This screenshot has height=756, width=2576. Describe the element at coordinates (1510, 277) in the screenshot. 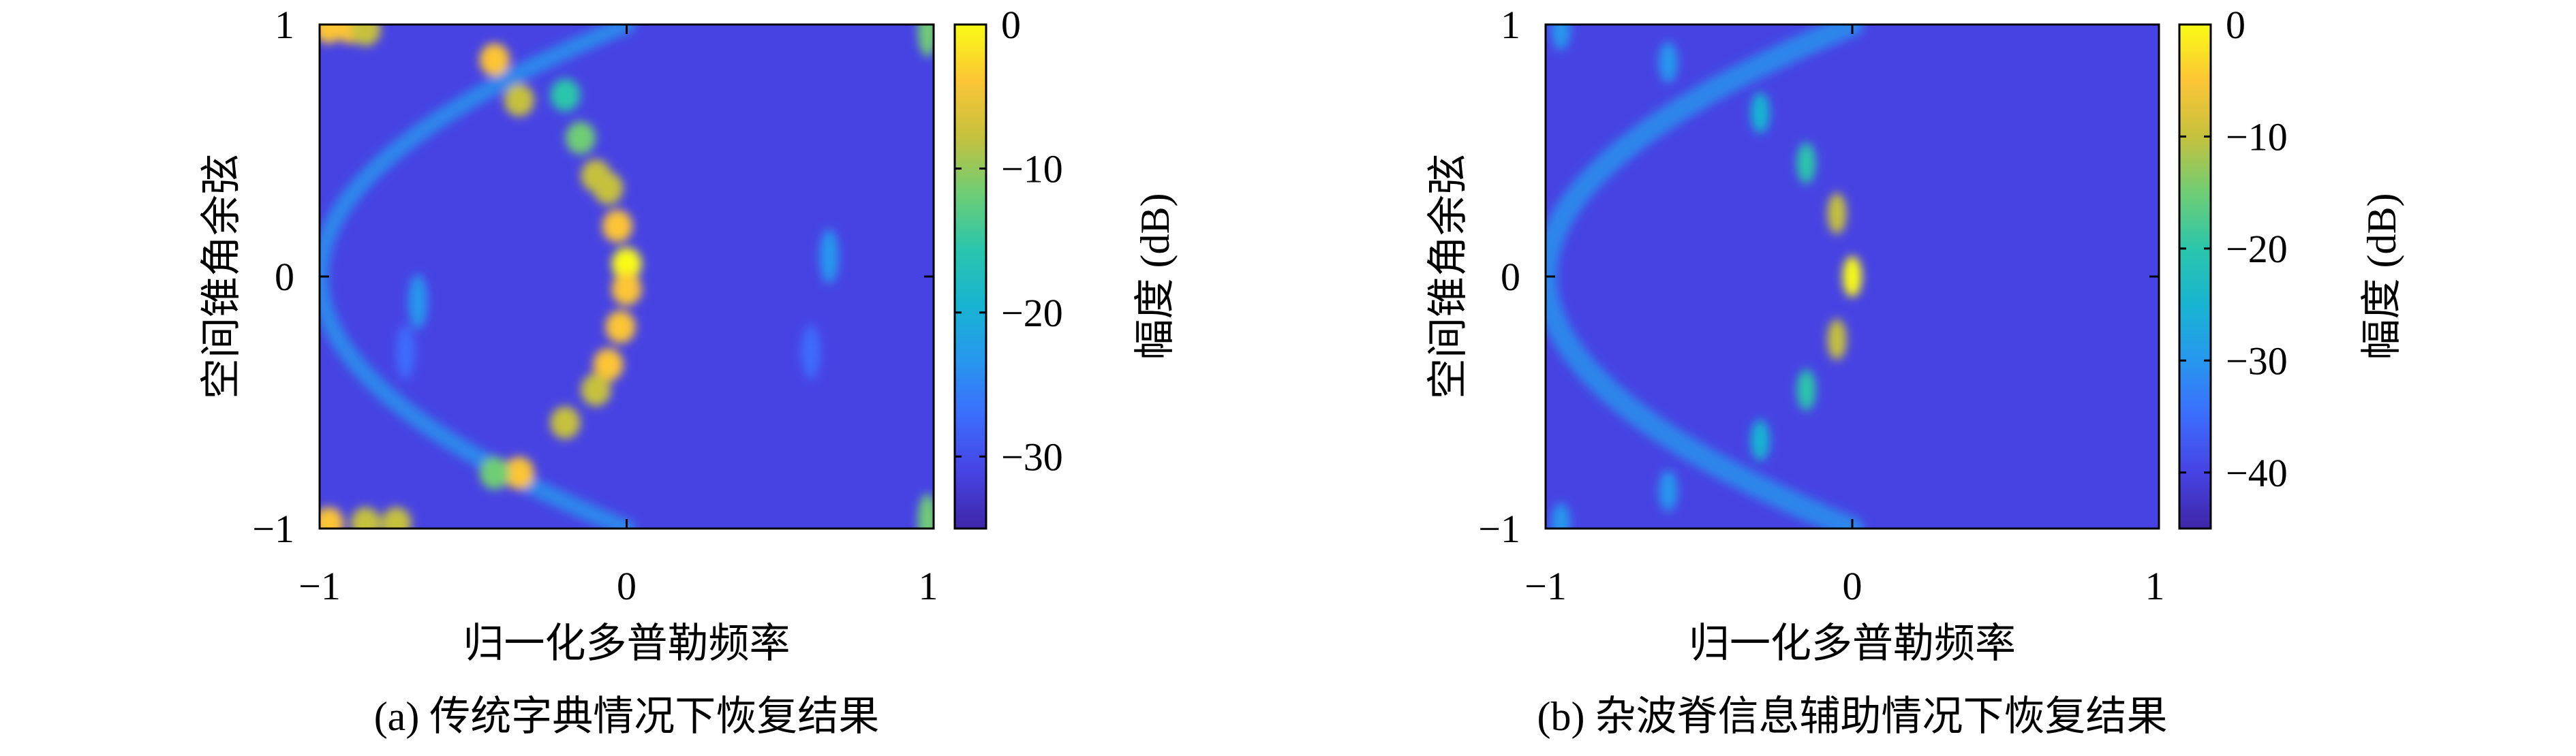

I see `y-tick-mid-b: 0` at that location.